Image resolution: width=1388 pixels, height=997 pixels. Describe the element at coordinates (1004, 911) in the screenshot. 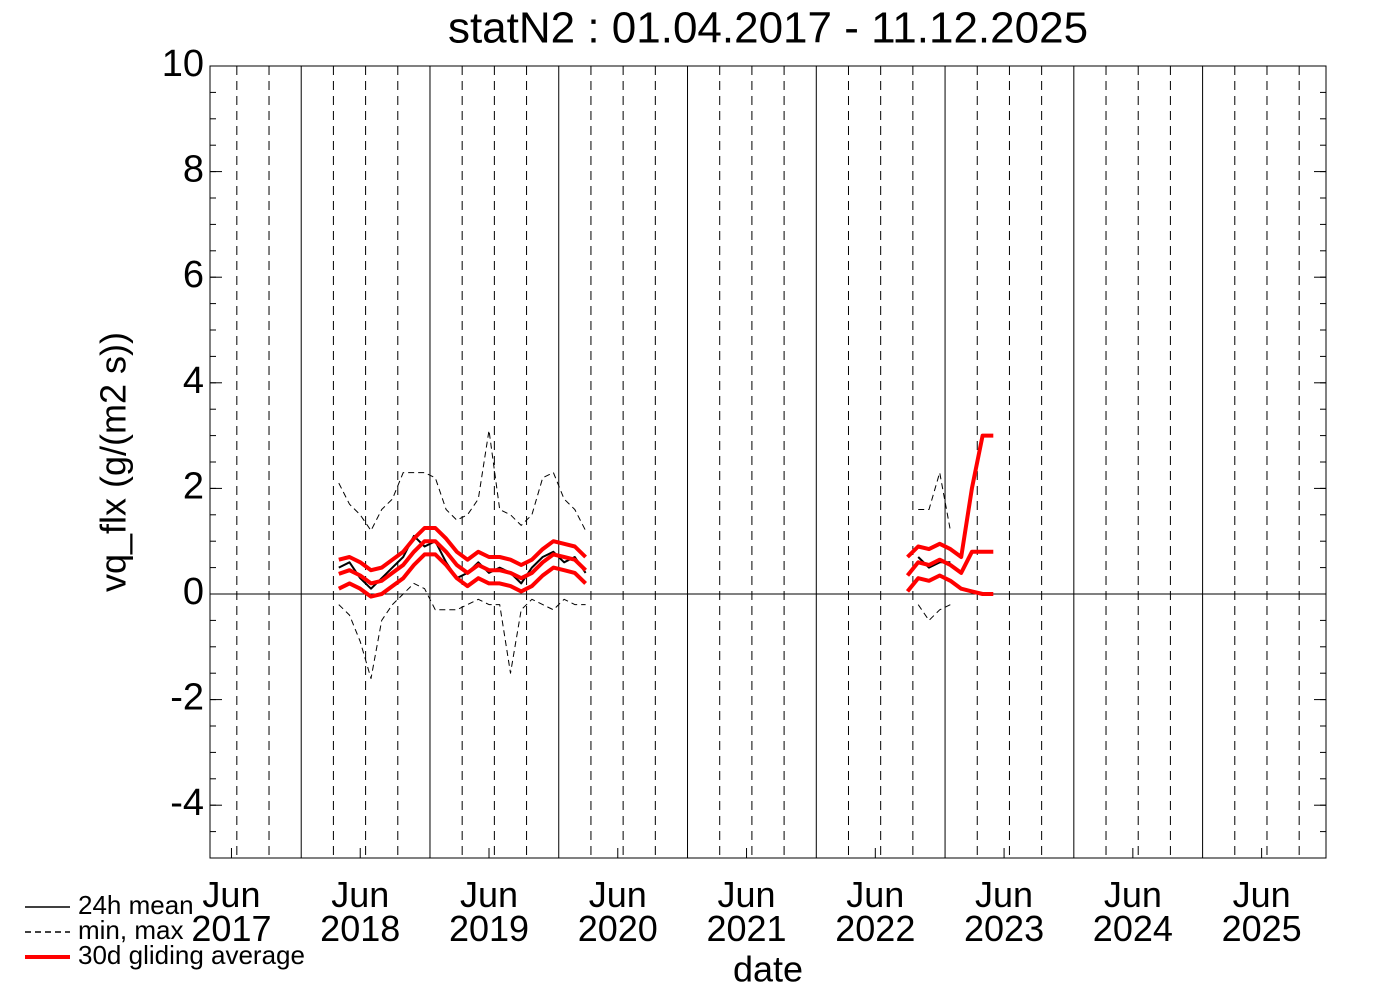

I see `x-tick-label: Jun 2023` at that location.